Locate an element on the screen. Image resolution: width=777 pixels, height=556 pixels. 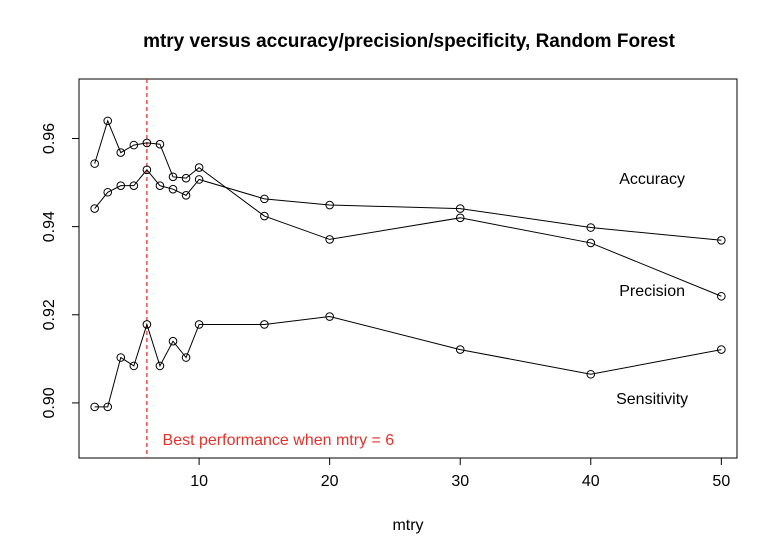
series-label: Accuracy is located at coordinates (652, 179).